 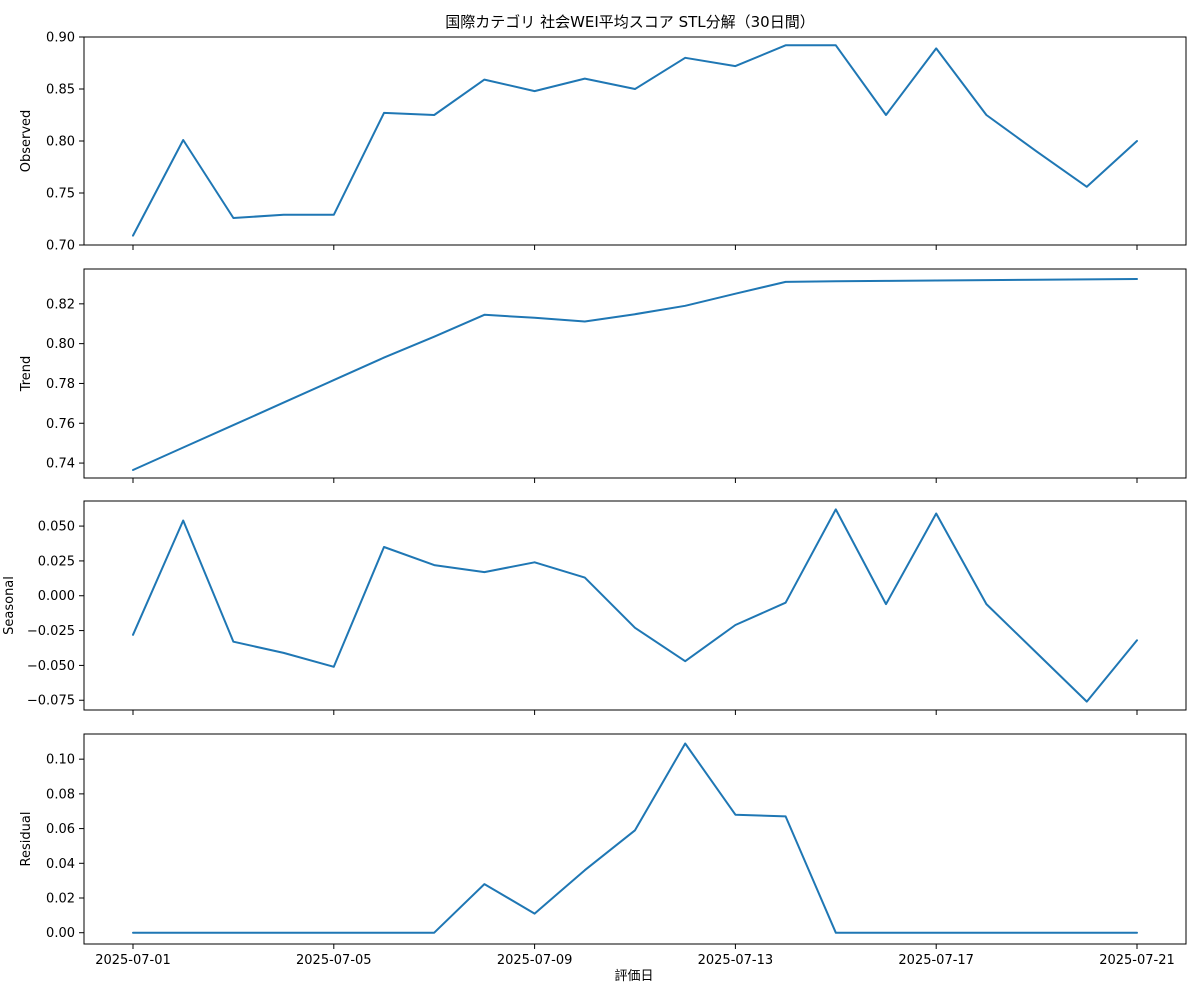 What do you see at coordinates (633, 976) in the screenshot?
I see `x-axis-label: 評価日` at bounding box center [633, 976].